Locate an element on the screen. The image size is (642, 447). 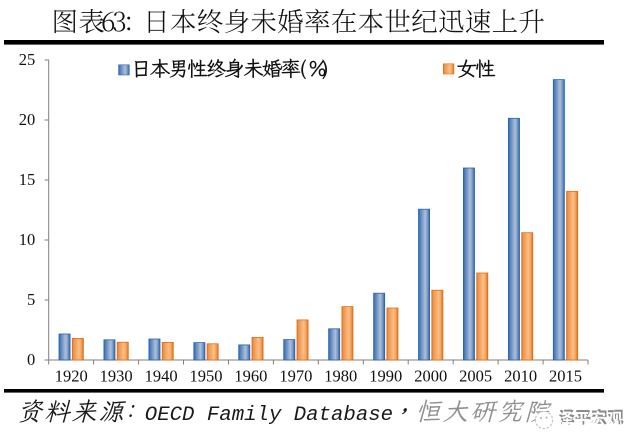
svg-text: 15 is located at coordinates (27, 179).